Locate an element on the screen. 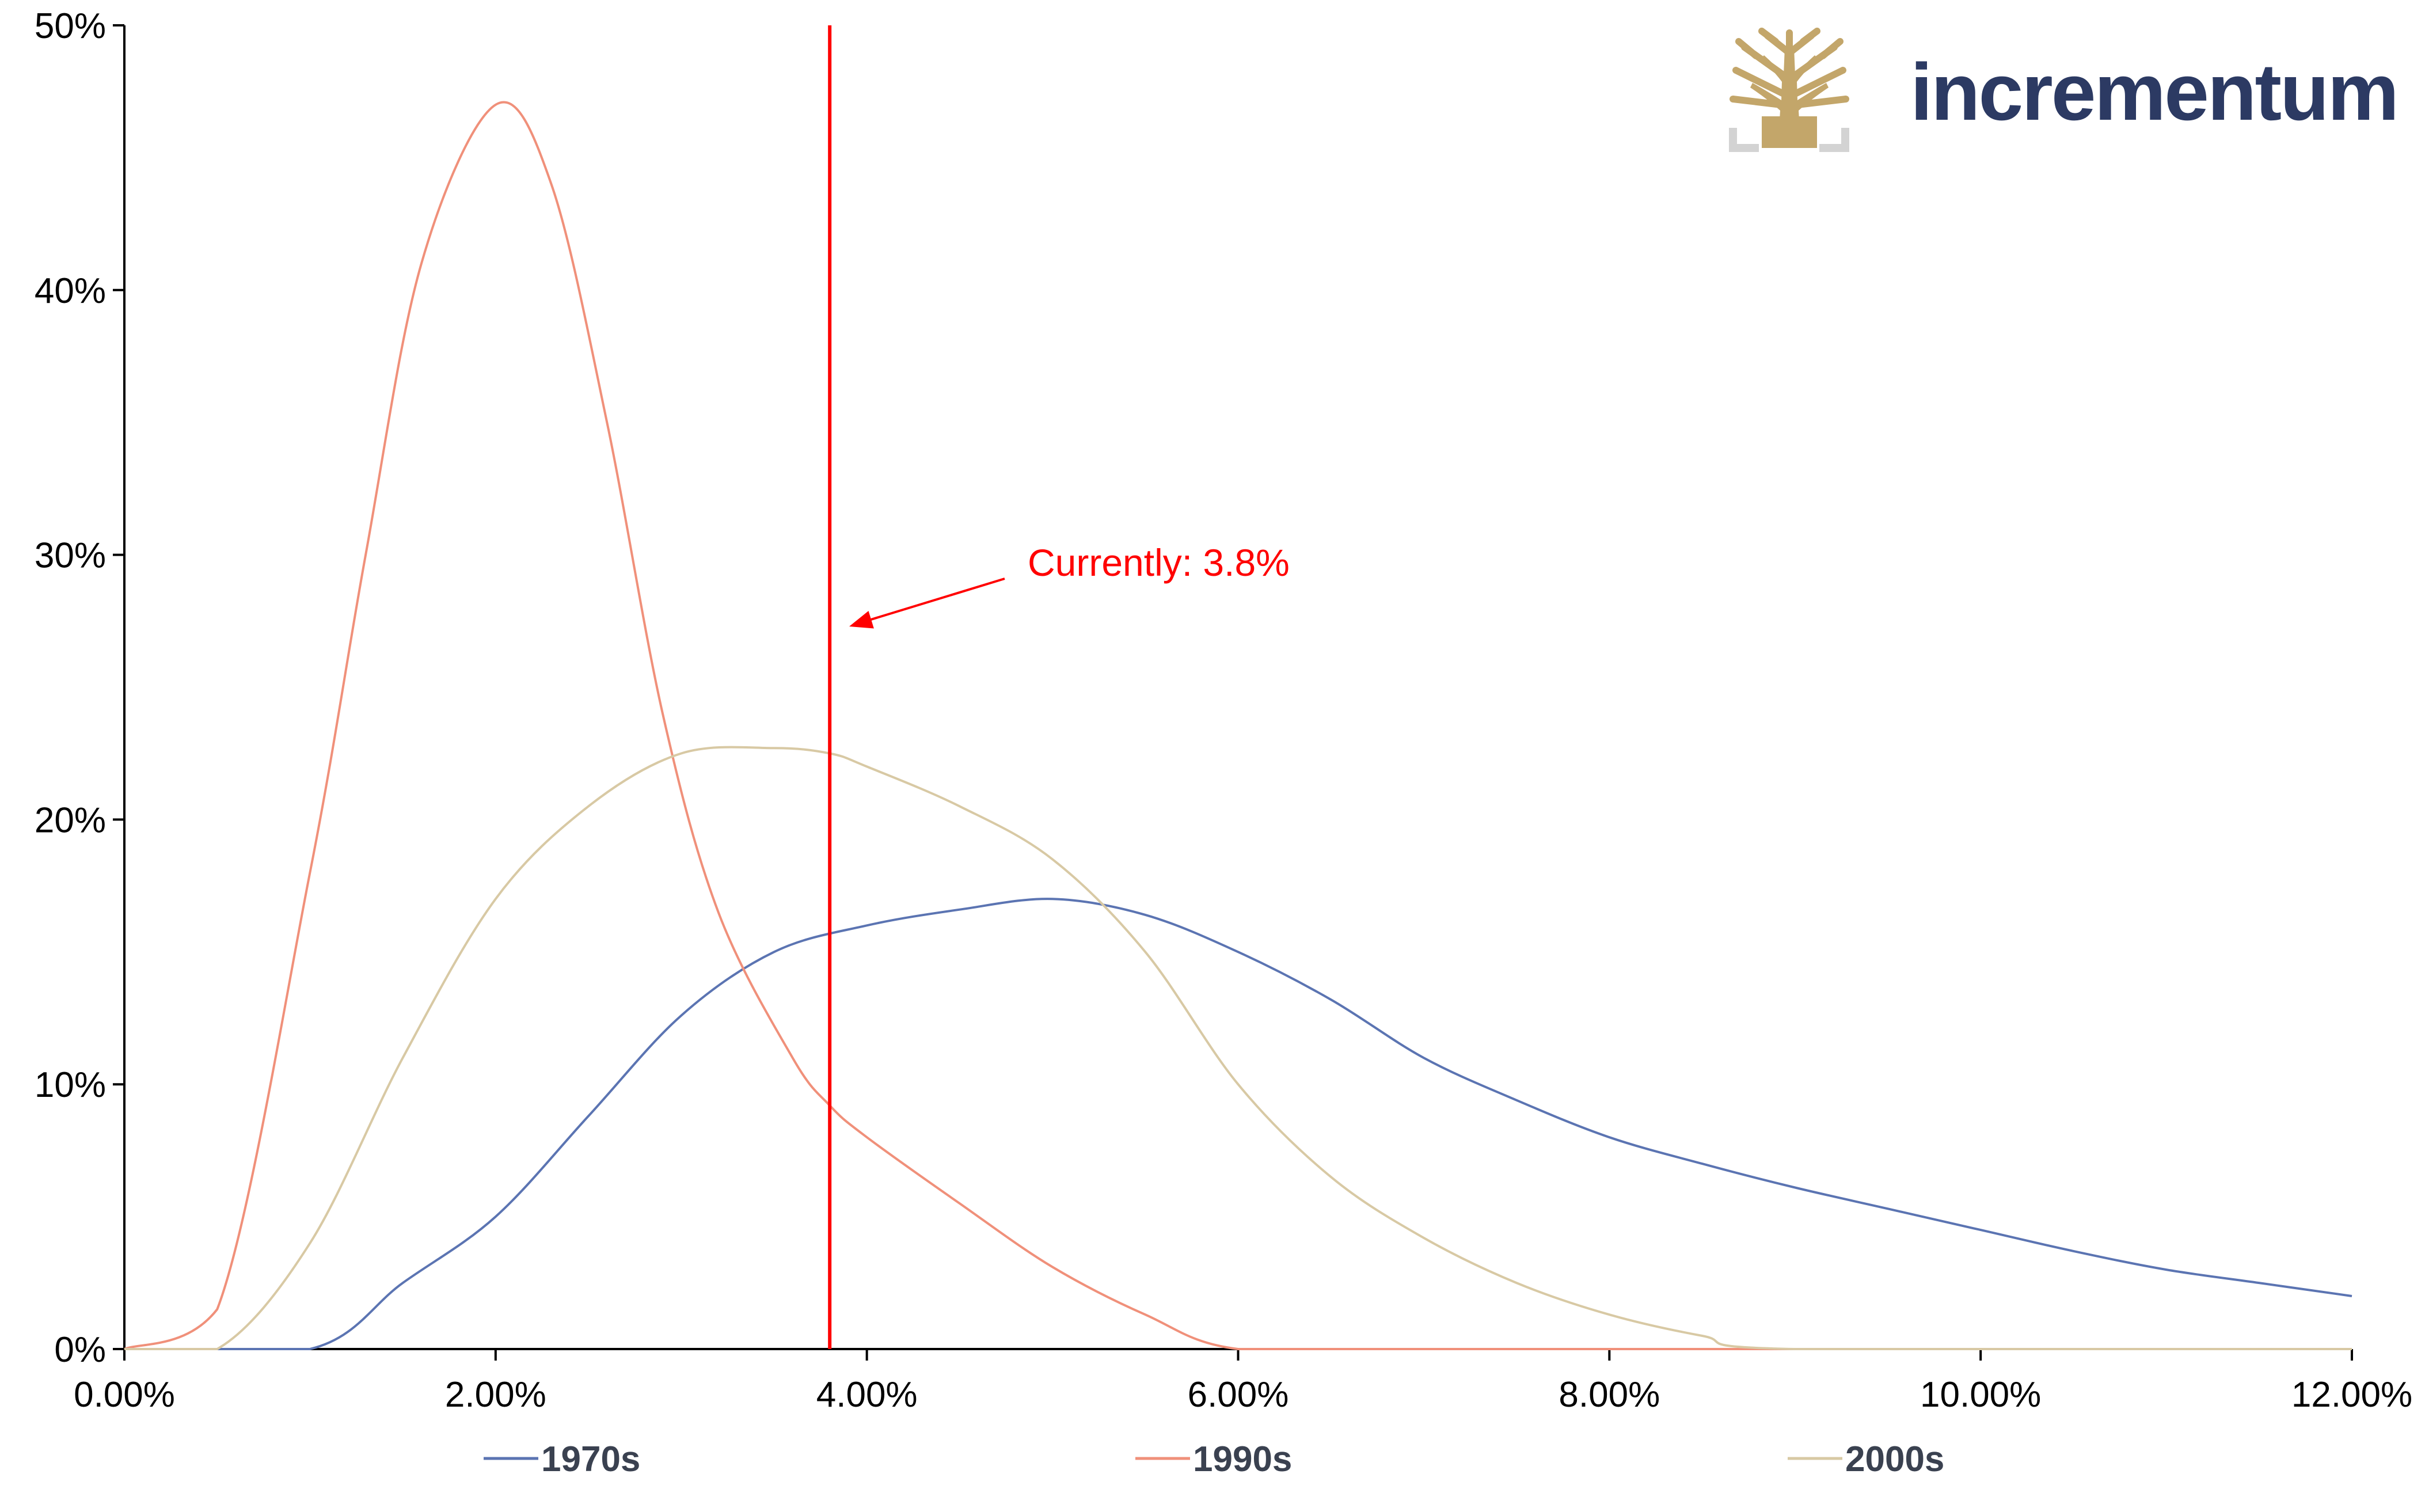 The width and height of the screenshot is (2425, 1512). y-tick-label: 40% is located at coordinates (70, 291).